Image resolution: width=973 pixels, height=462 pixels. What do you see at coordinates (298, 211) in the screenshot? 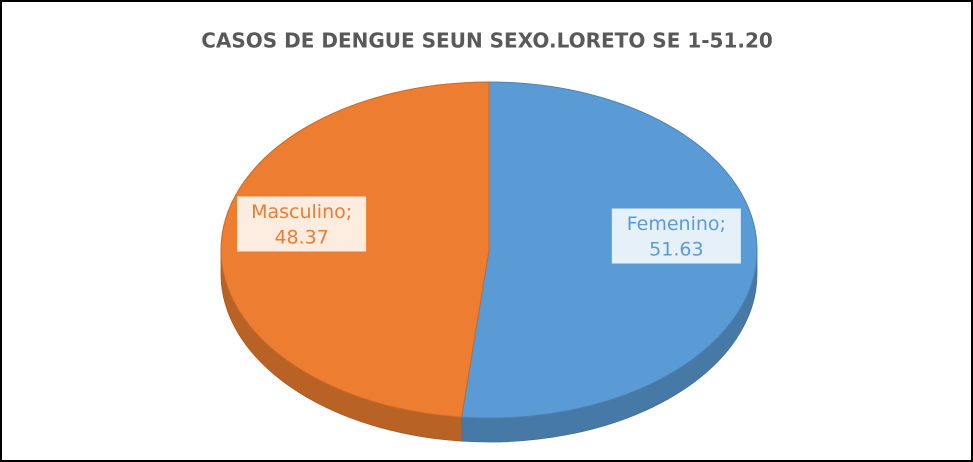
I see `category-name: Masculino` at bounding box center [298, 211].